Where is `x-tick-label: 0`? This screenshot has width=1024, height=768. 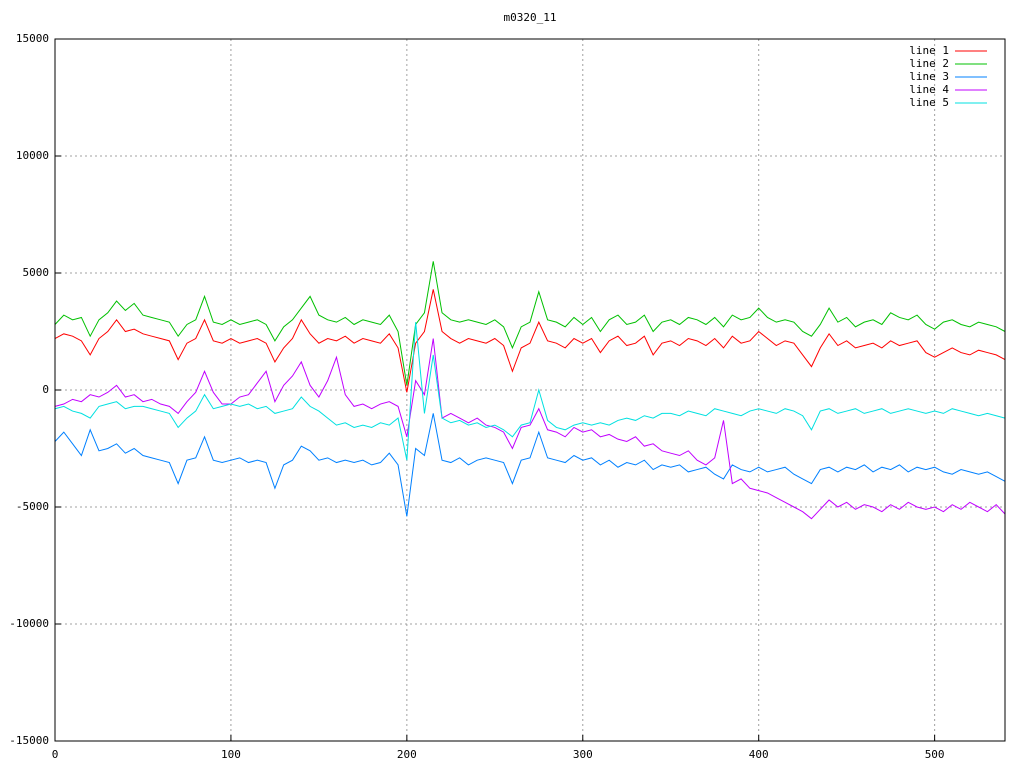 x-tick-label: 0 is located at coordinates (55, 754).